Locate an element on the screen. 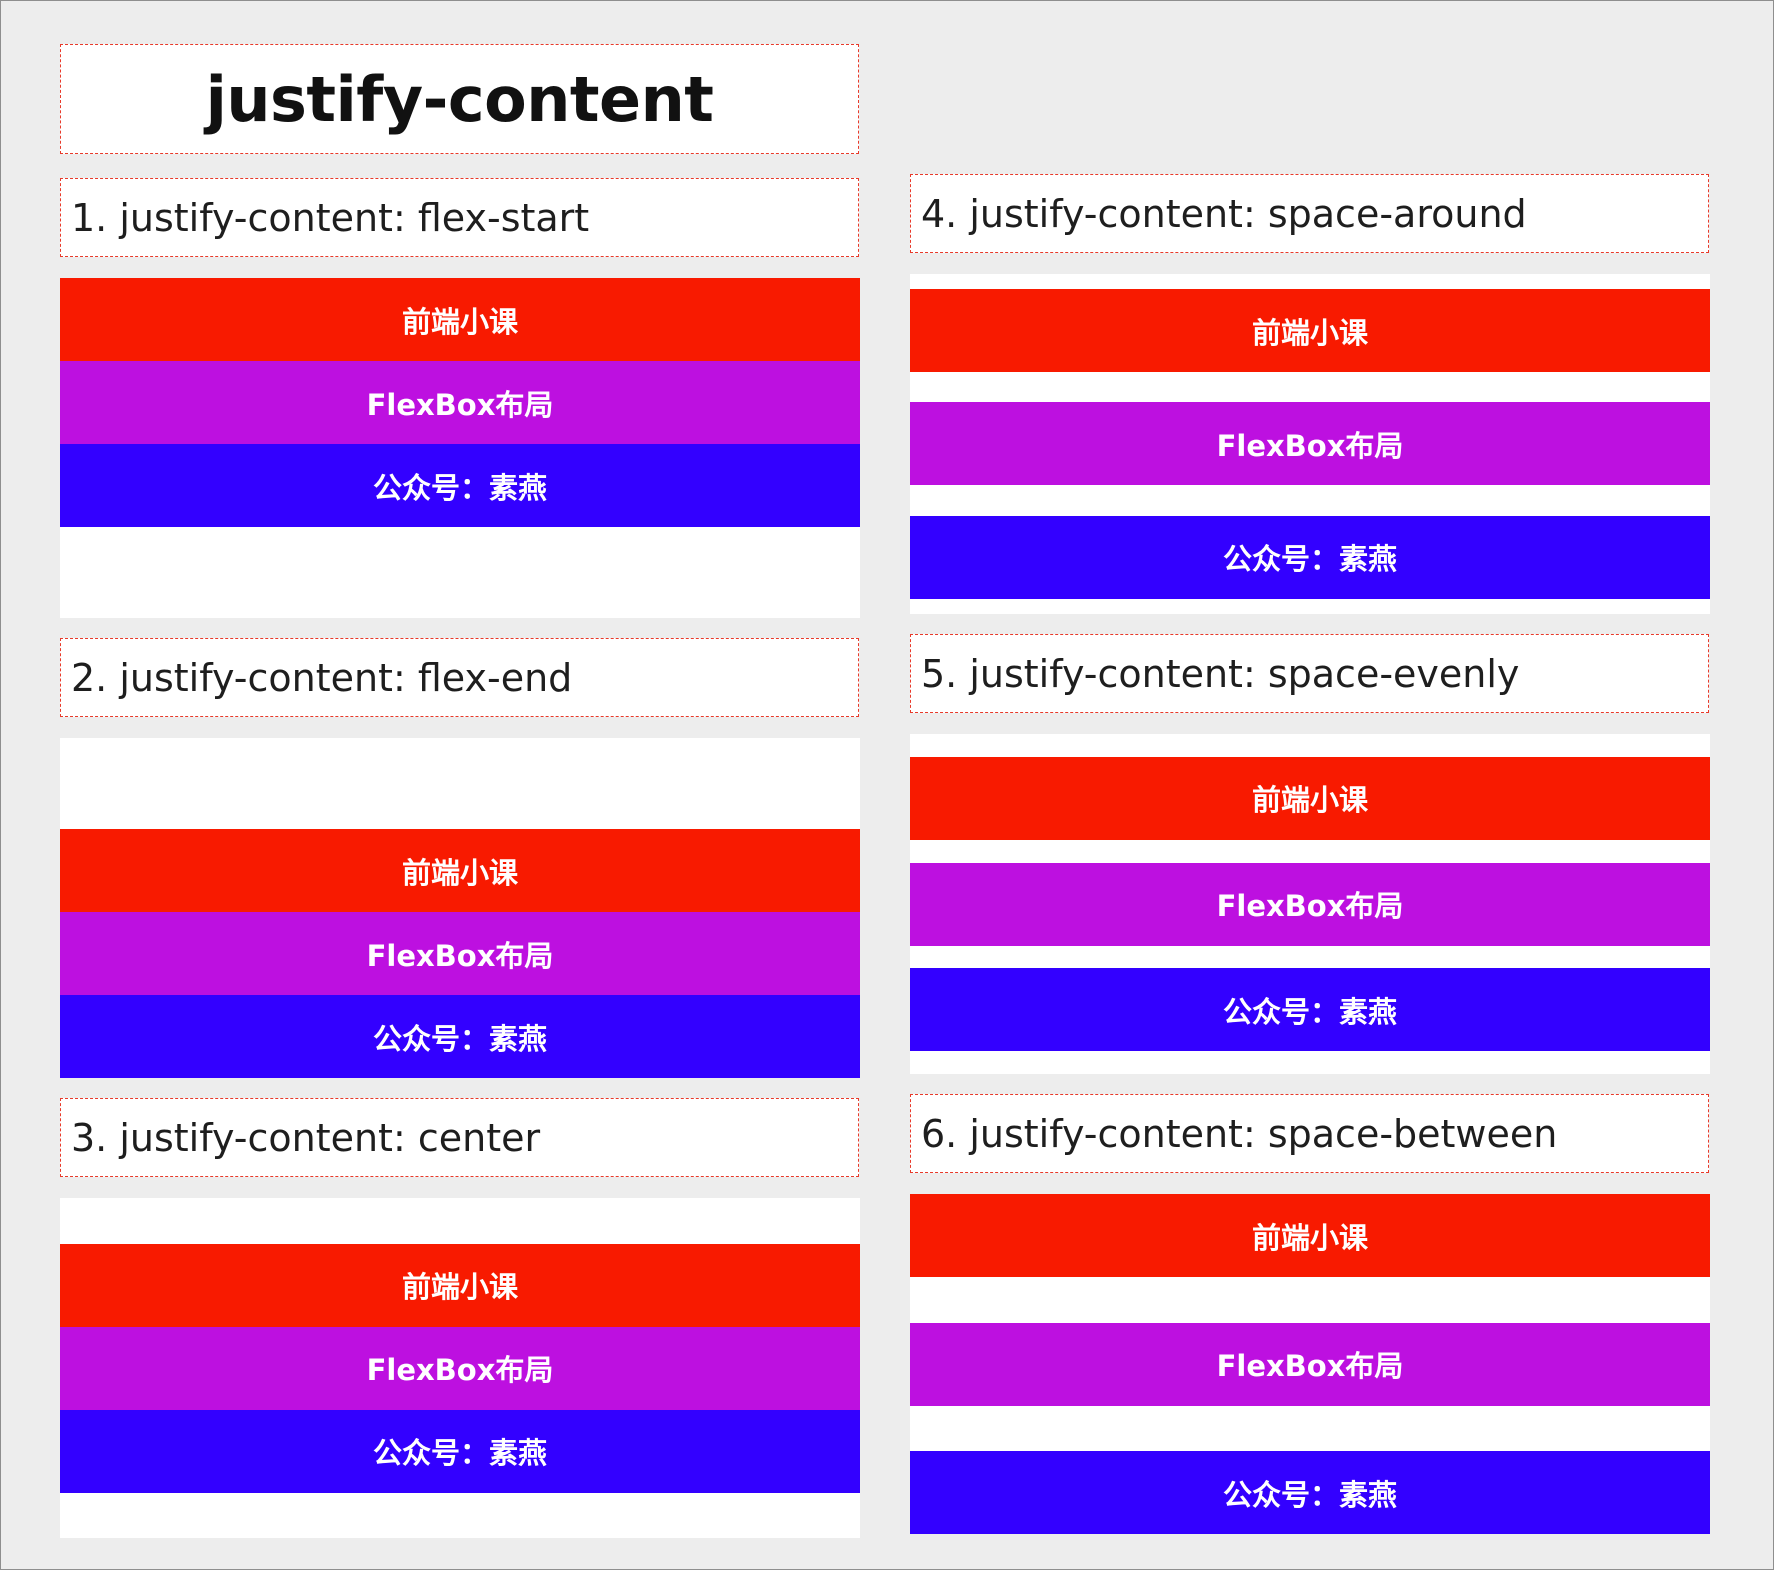 This screenshot has width=1774, height=1570. panel-6-title: 6. justify-content: space-between is located at coordinates (1309, 1133).